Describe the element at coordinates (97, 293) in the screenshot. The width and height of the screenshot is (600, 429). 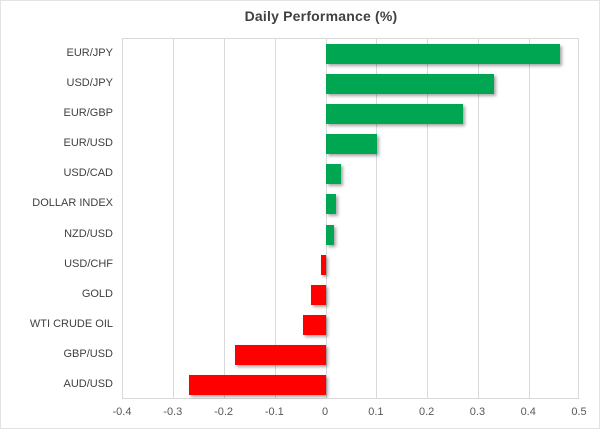
I see `category-label-gold: GOLD` at that location.